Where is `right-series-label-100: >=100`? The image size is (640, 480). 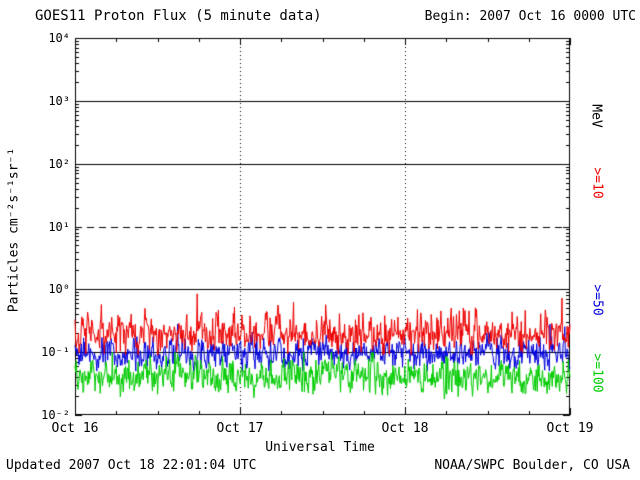 right-series-label-100: >=100 is located at coordinates (597, 373).